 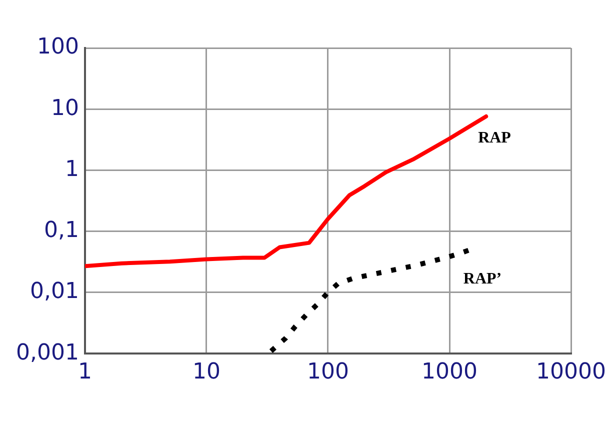 What do you see at coordinates (206, 372) in the screenshot?
I see `x-tick-label: 10` at bounding box center [206, 372].